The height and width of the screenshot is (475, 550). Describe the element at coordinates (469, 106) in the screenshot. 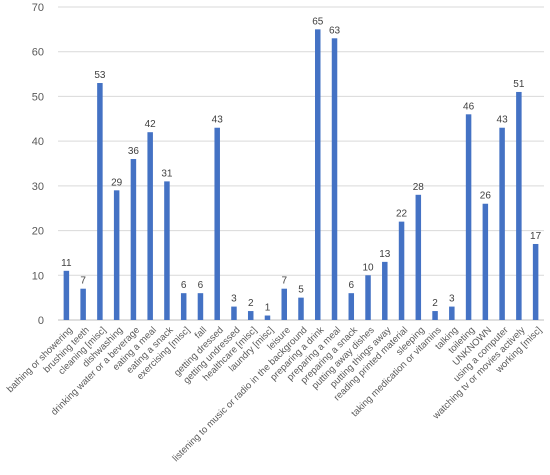

I see `data-label: 46` at that location.